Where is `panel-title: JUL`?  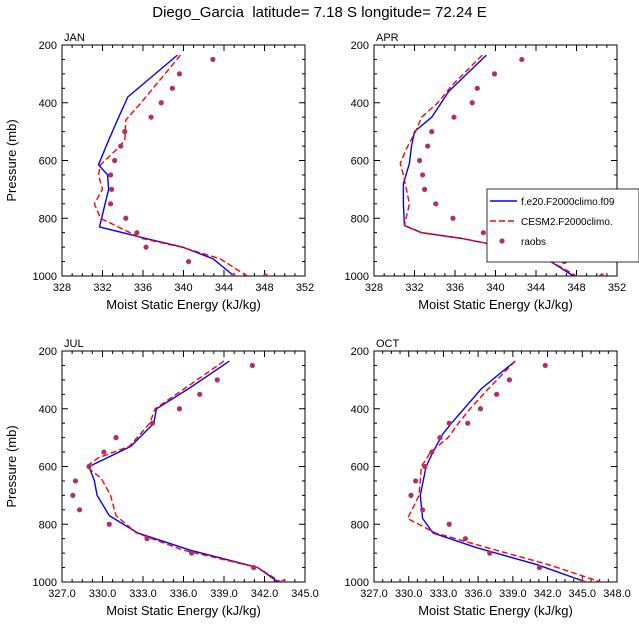 panel-title: JUL is located at coordinates (74, 344).